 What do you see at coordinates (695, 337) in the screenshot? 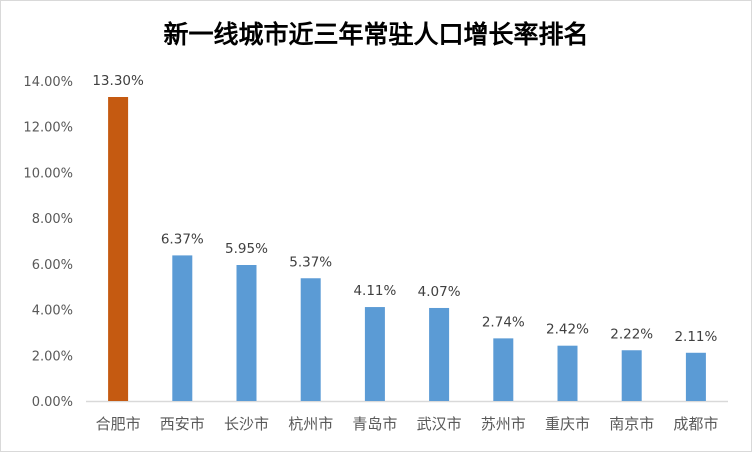
I see `data-label: 2.11%` at bounding box center [695, 337].